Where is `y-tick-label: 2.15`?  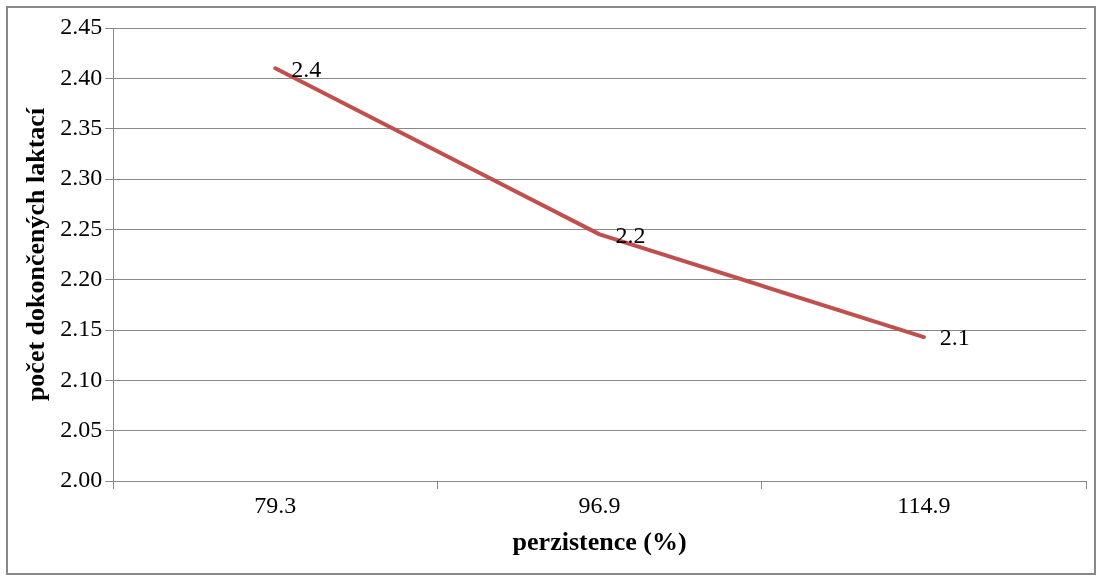
y-tick-label: 2.15 is located at coordinates (81, 328).